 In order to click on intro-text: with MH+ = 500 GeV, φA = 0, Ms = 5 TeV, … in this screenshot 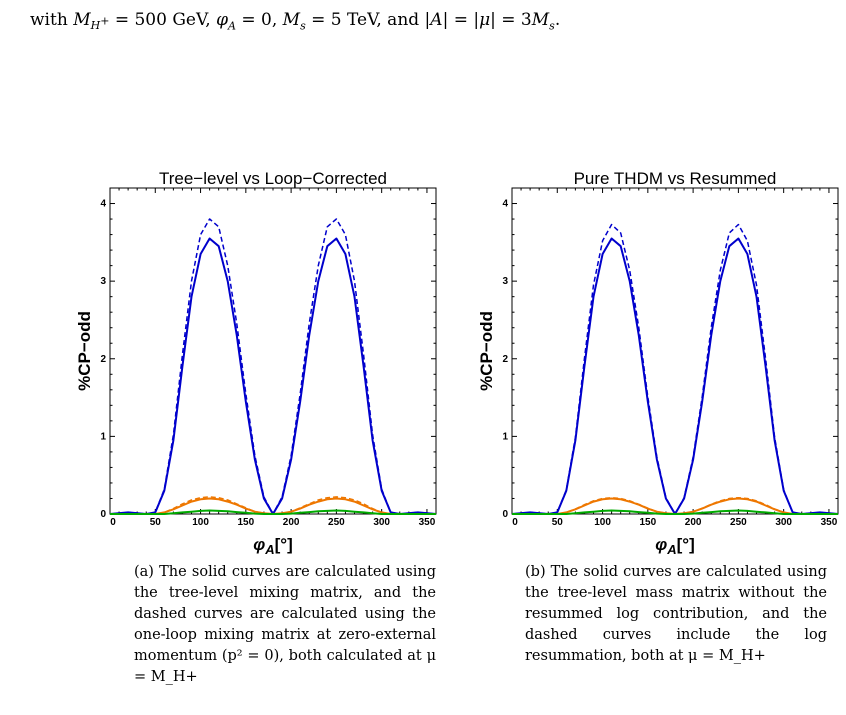, I will do `click(295, 21)`.